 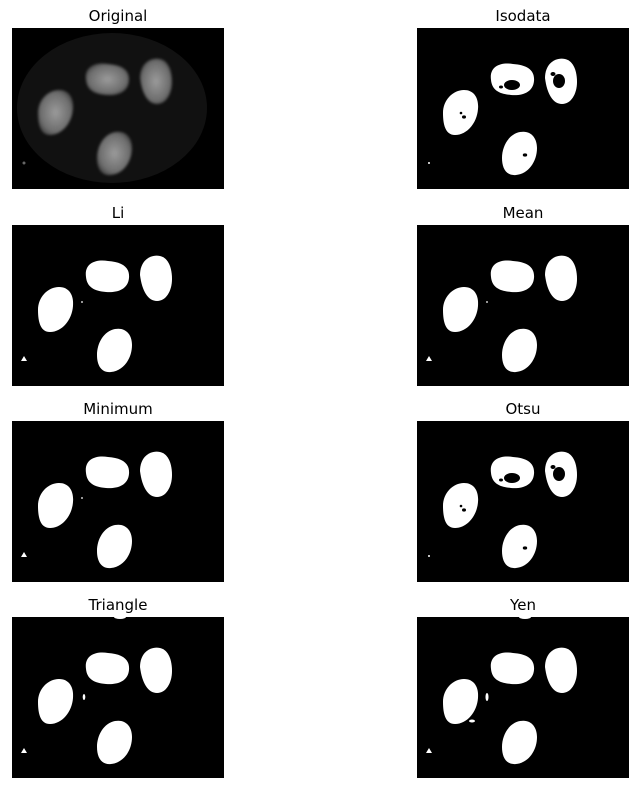 What do you see at coordinates (523, 108) in the screenshot?
I see `isodata-mask-image` at bounding box center [523, 108].